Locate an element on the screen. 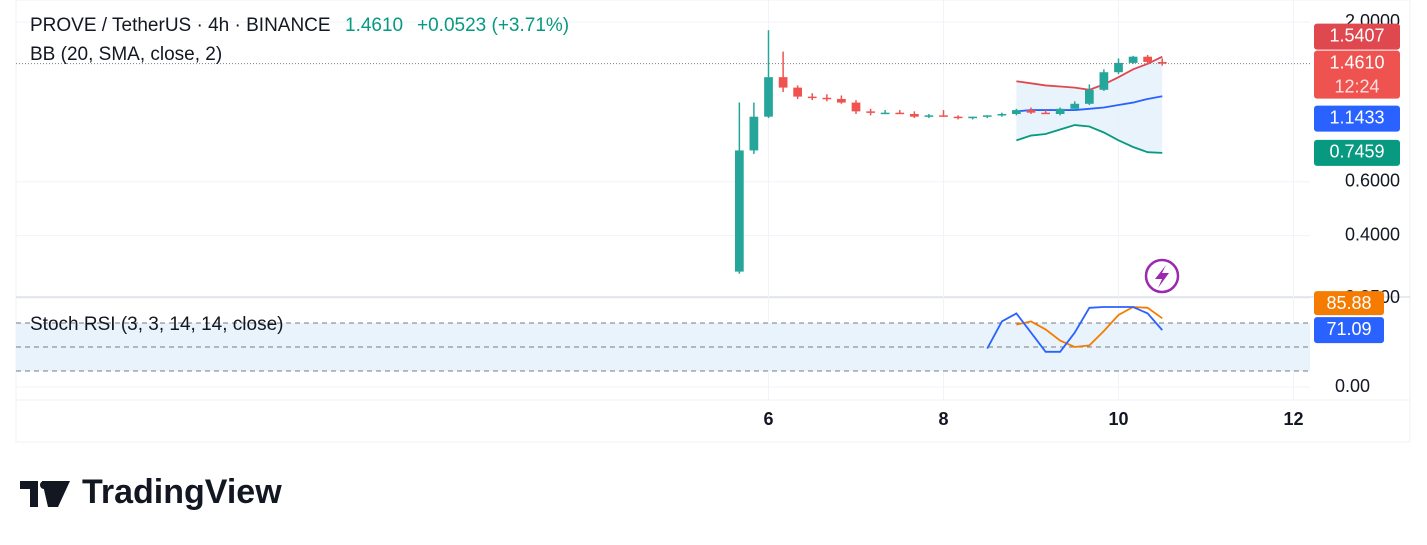 The width and height of the screenshot is (1427, 545). stoch-k is located at coordinates (1074, 329).